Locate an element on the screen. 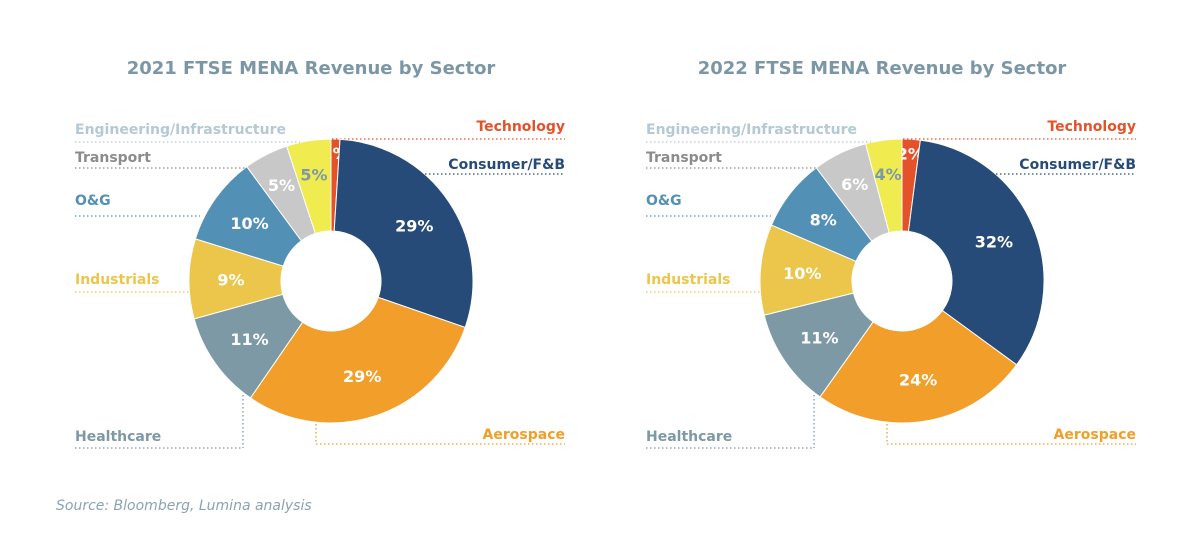 This screenshot has height=558, width=1204. data-label-transport: 6% is located at coordinates (854, 184).